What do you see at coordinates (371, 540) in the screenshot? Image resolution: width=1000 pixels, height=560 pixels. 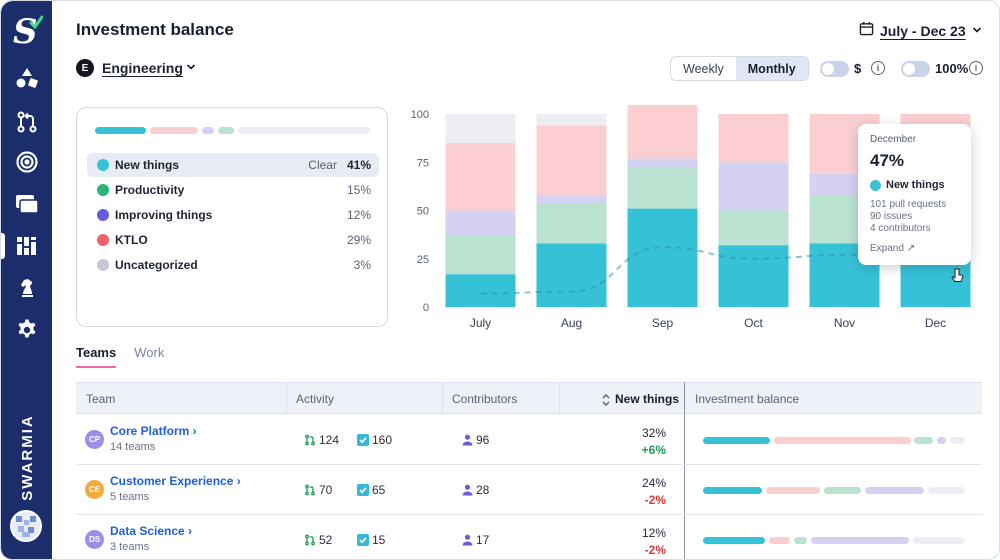 I see `issues-count: 15` at bounding box center [371, 540].